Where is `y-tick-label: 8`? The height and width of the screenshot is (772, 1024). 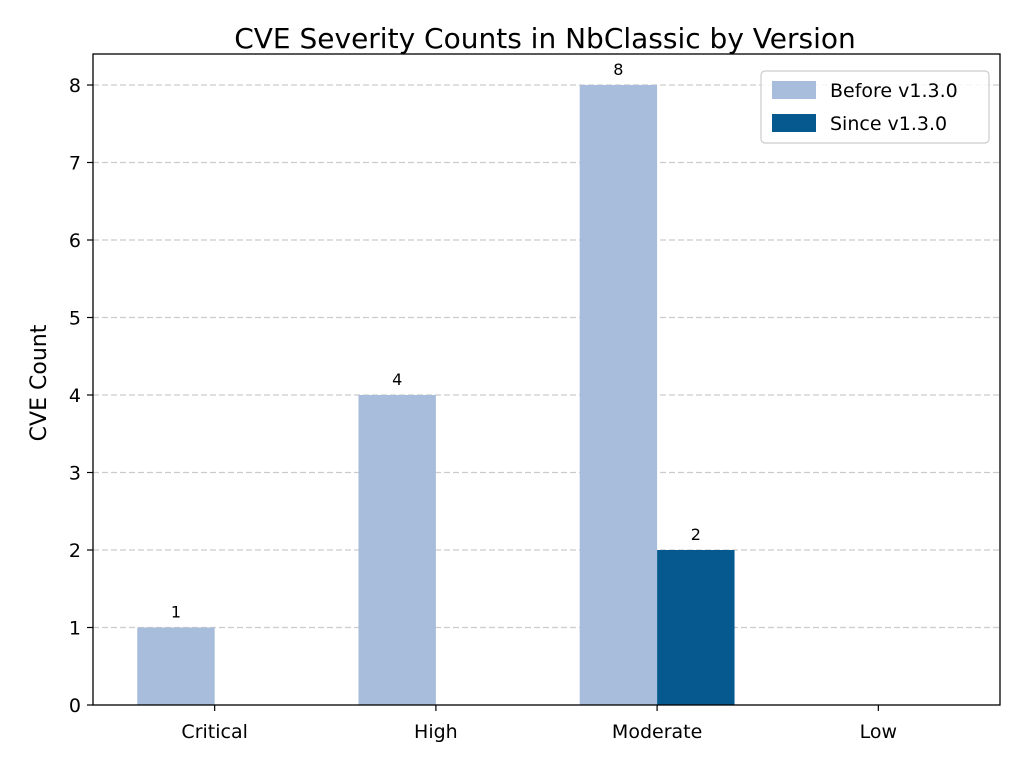
y-tick-label: 8 is located at coordinates (75, 86).